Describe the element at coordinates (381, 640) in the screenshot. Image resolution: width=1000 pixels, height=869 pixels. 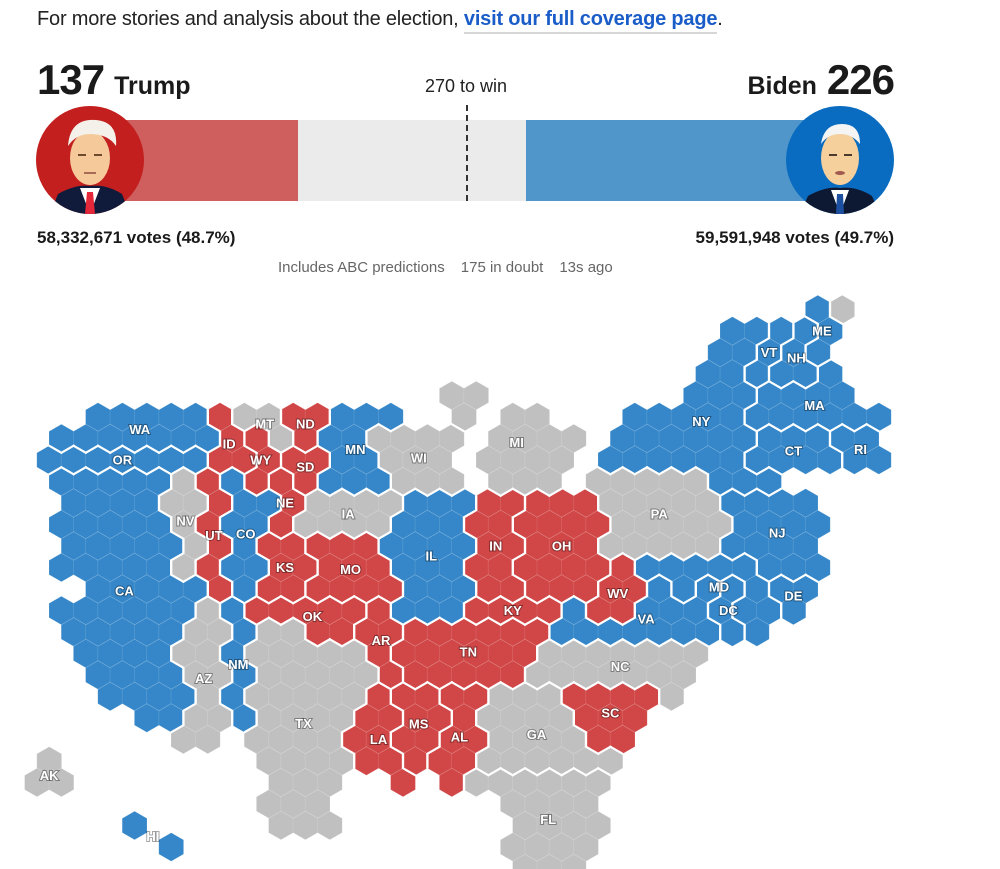
I see `state-label-ar: AR` at that location.